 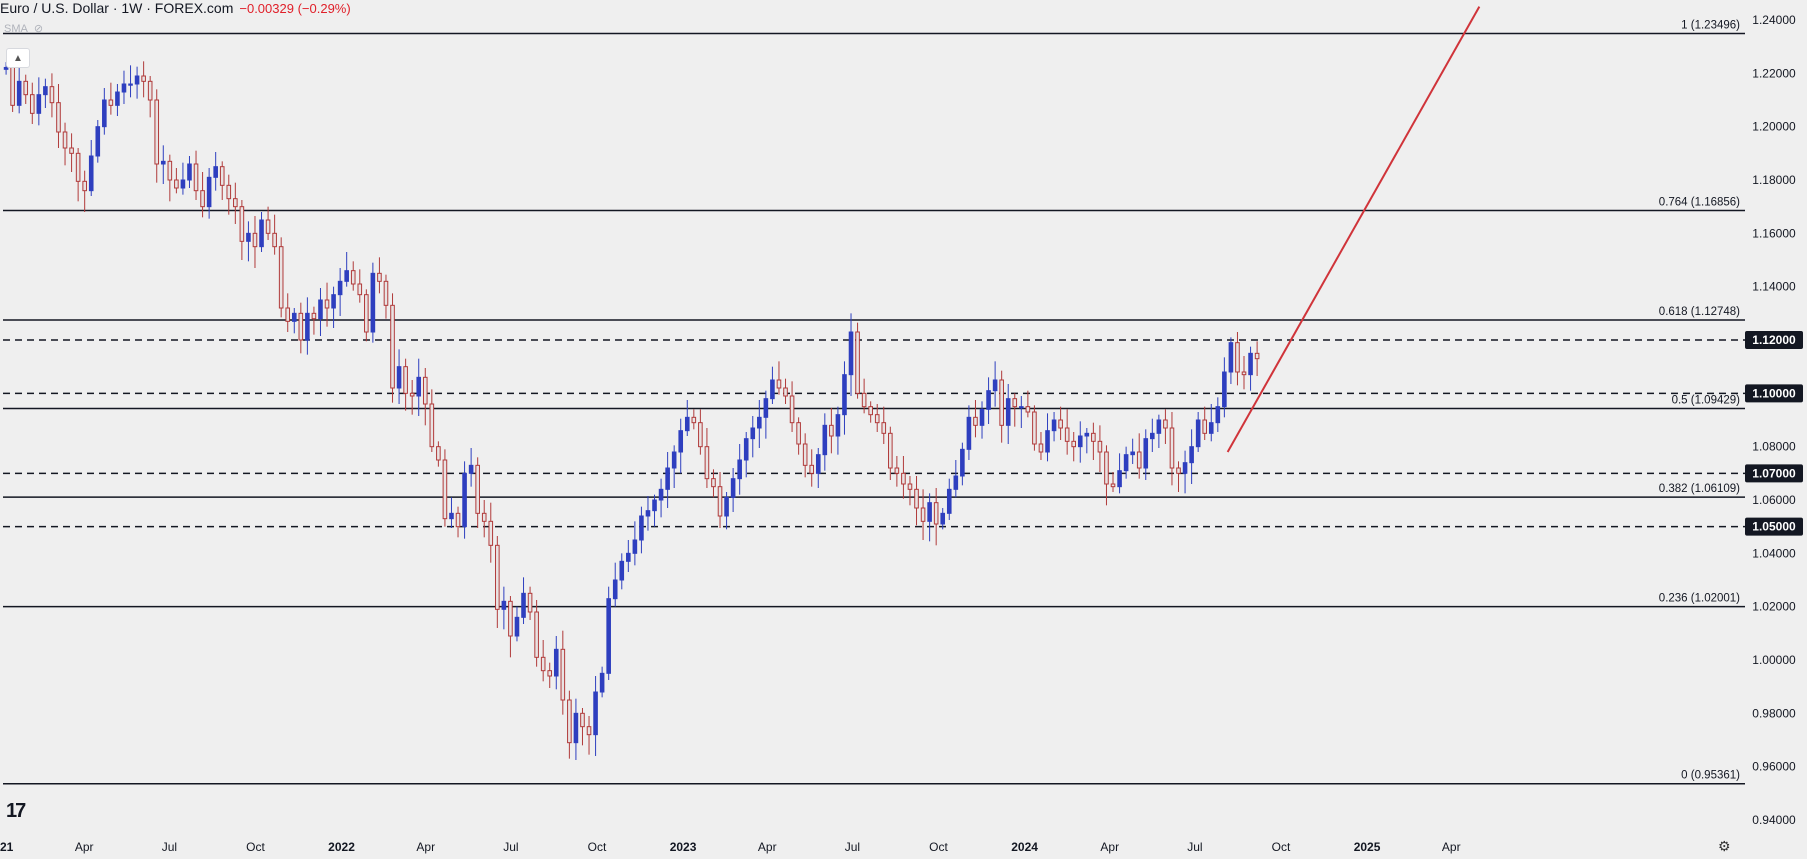 I want to click on fib-level-label: 0 (0.95361), so click(x=1710, y=776).